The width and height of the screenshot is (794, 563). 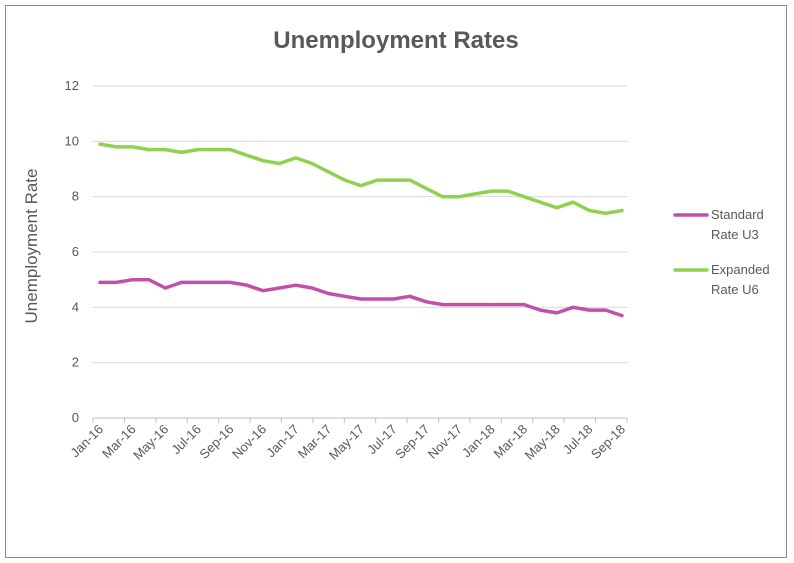 I want to click on x-axis, so click(x=360, y=420).